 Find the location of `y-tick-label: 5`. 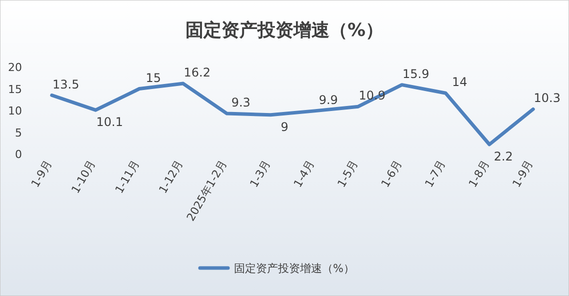

y-tick-label: 5 is located at coordinates (18, 133).